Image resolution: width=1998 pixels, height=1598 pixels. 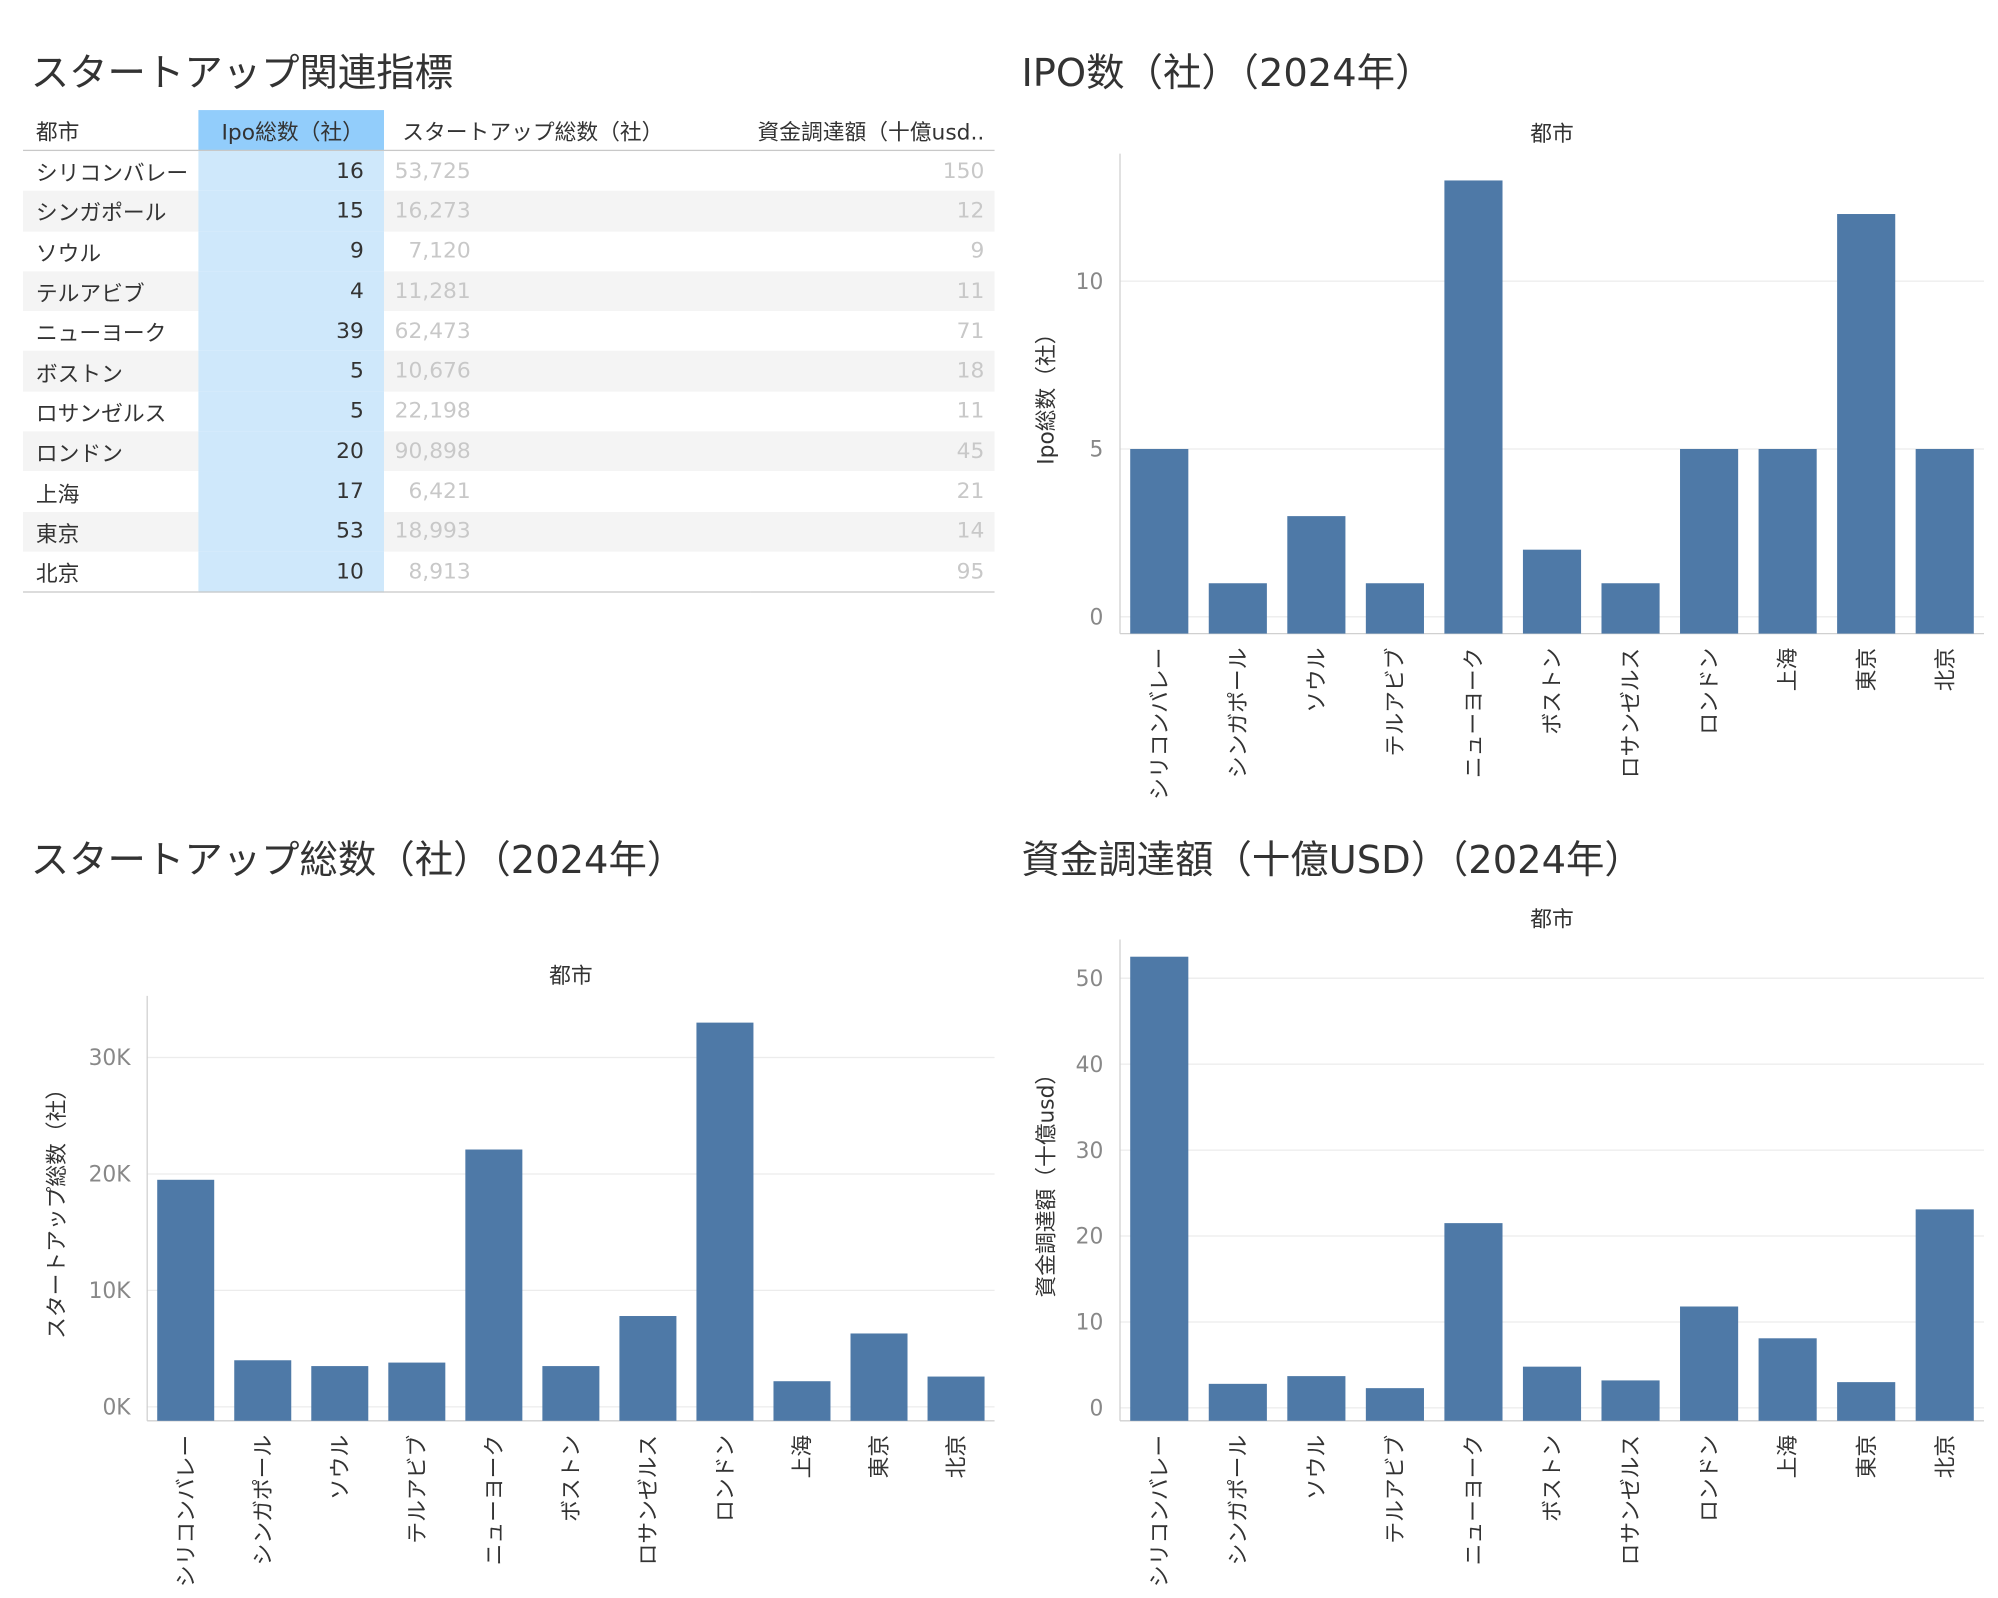 I want to click on table-header-row: 都市 Ipo総数（社） スタートアップ総数（社） 資金調達額（十億usd.., so click(x=509, y=130).